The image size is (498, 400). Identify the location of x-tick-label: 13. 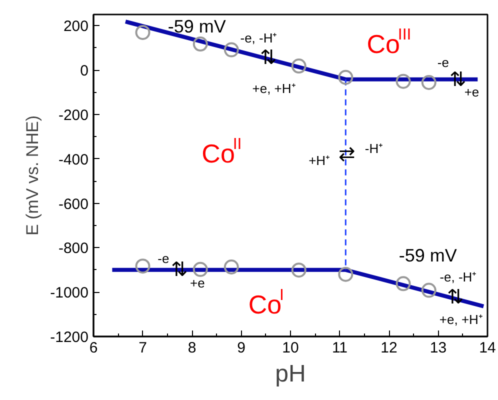
(438, 348).